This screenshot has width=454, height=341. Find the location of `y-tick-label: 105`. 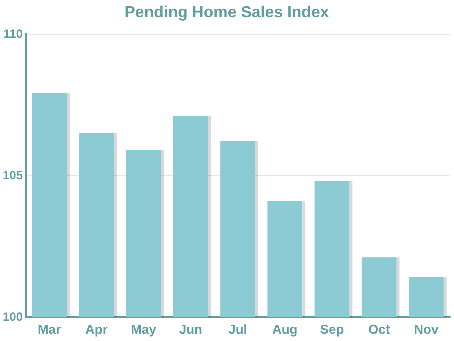

y-tick-label: 105 is located at coordinates (13, 175).